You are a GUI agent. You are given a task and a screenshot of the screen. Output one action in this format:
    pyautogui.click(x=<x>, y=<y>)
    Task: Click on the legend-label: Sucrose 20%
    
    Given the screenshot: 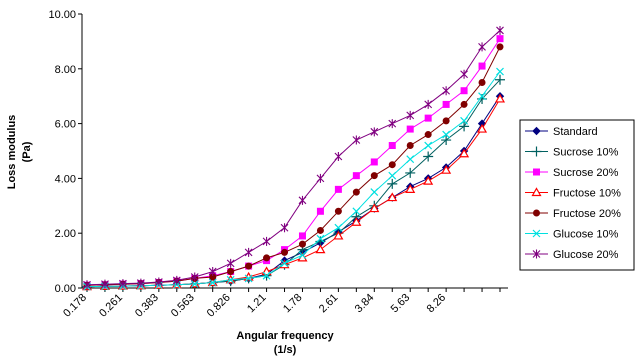 What is the action you would take?
    pyautogui.click(x=586, y=173)
    